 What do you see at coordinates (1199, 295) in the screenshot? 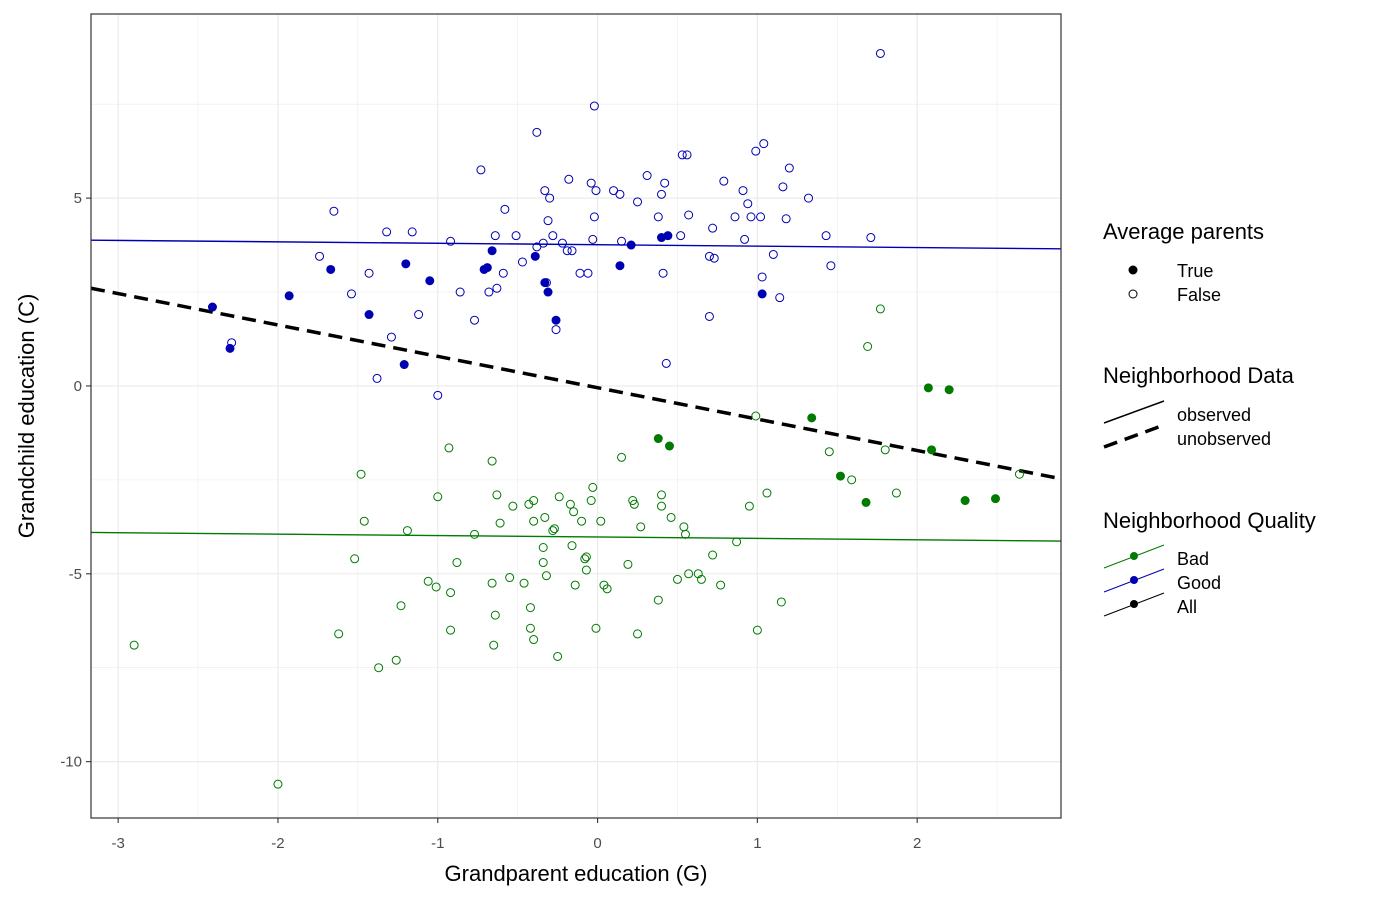
I see `legend-label-false: False` at bounding box center [1199, 295].